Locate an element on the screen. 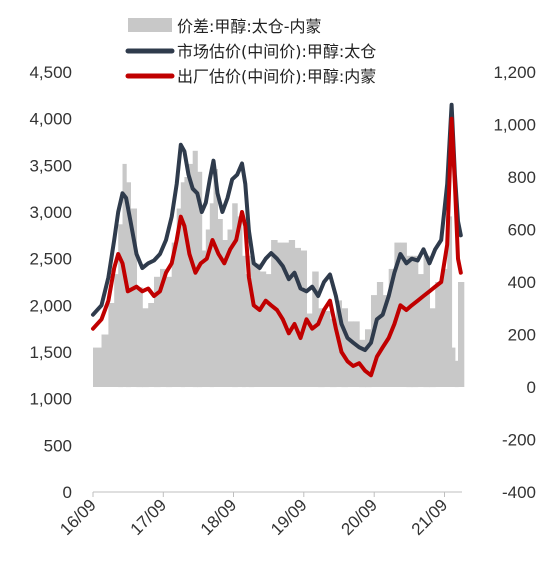 The image size is (550, 575). x-axis-tick-label: 17/09 is located at coordinates (149, 517).